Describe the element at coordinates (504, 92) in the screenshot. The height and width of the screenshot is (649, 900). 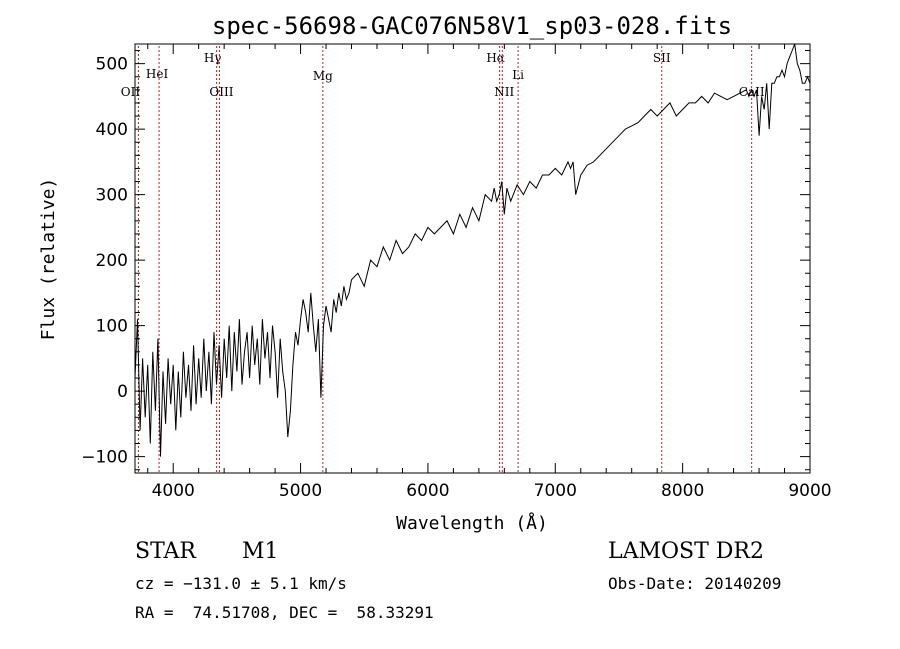
I see `spectral-line-label: NII` at that location.